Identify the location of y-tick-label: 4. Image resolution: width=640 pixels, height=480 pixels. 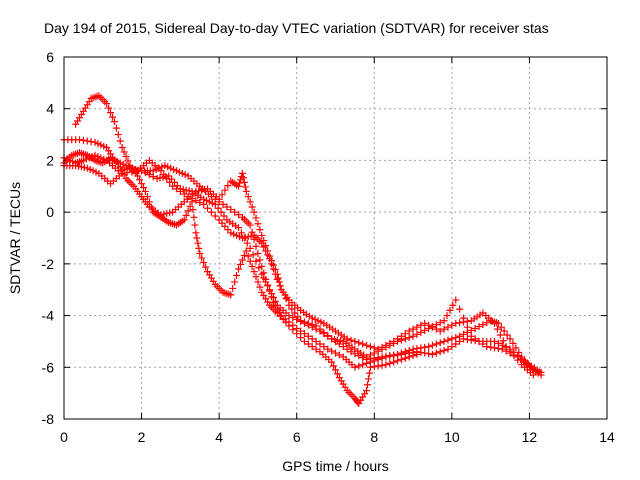
(50, 109).